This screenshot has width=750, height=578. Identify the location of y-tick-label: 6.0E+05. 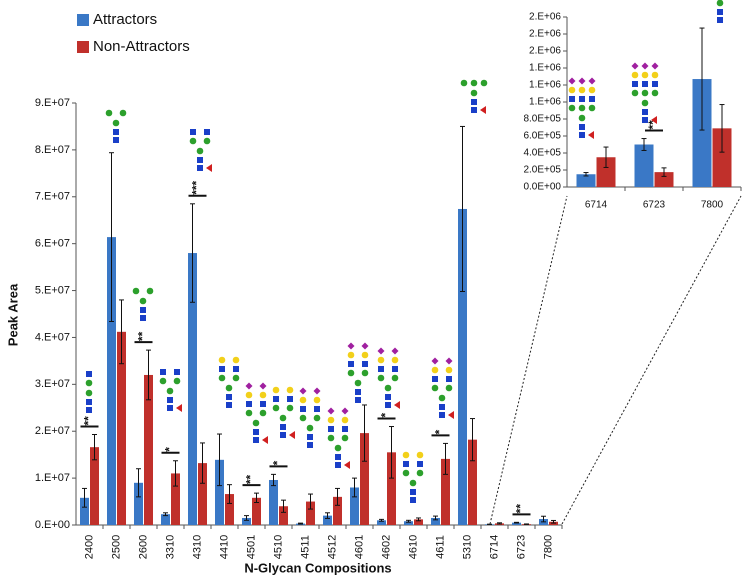
(542, 136).